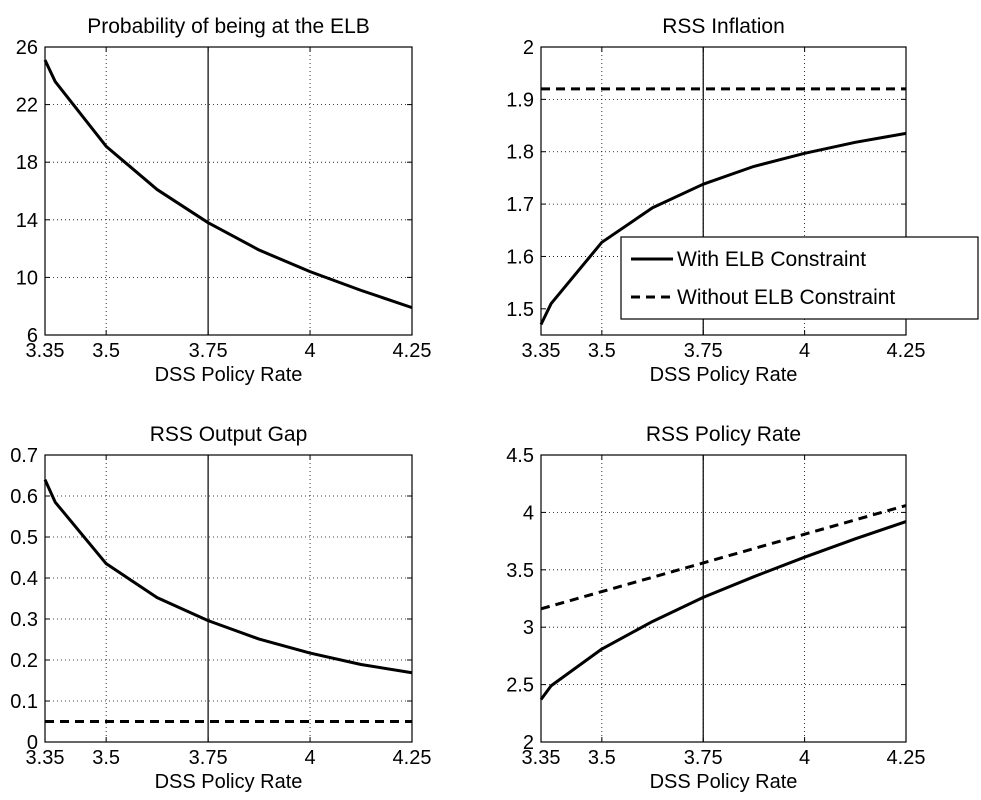 The image size is (981, 800). I want to click on legend-label: Without ELB Constraint, so click(786, 297).